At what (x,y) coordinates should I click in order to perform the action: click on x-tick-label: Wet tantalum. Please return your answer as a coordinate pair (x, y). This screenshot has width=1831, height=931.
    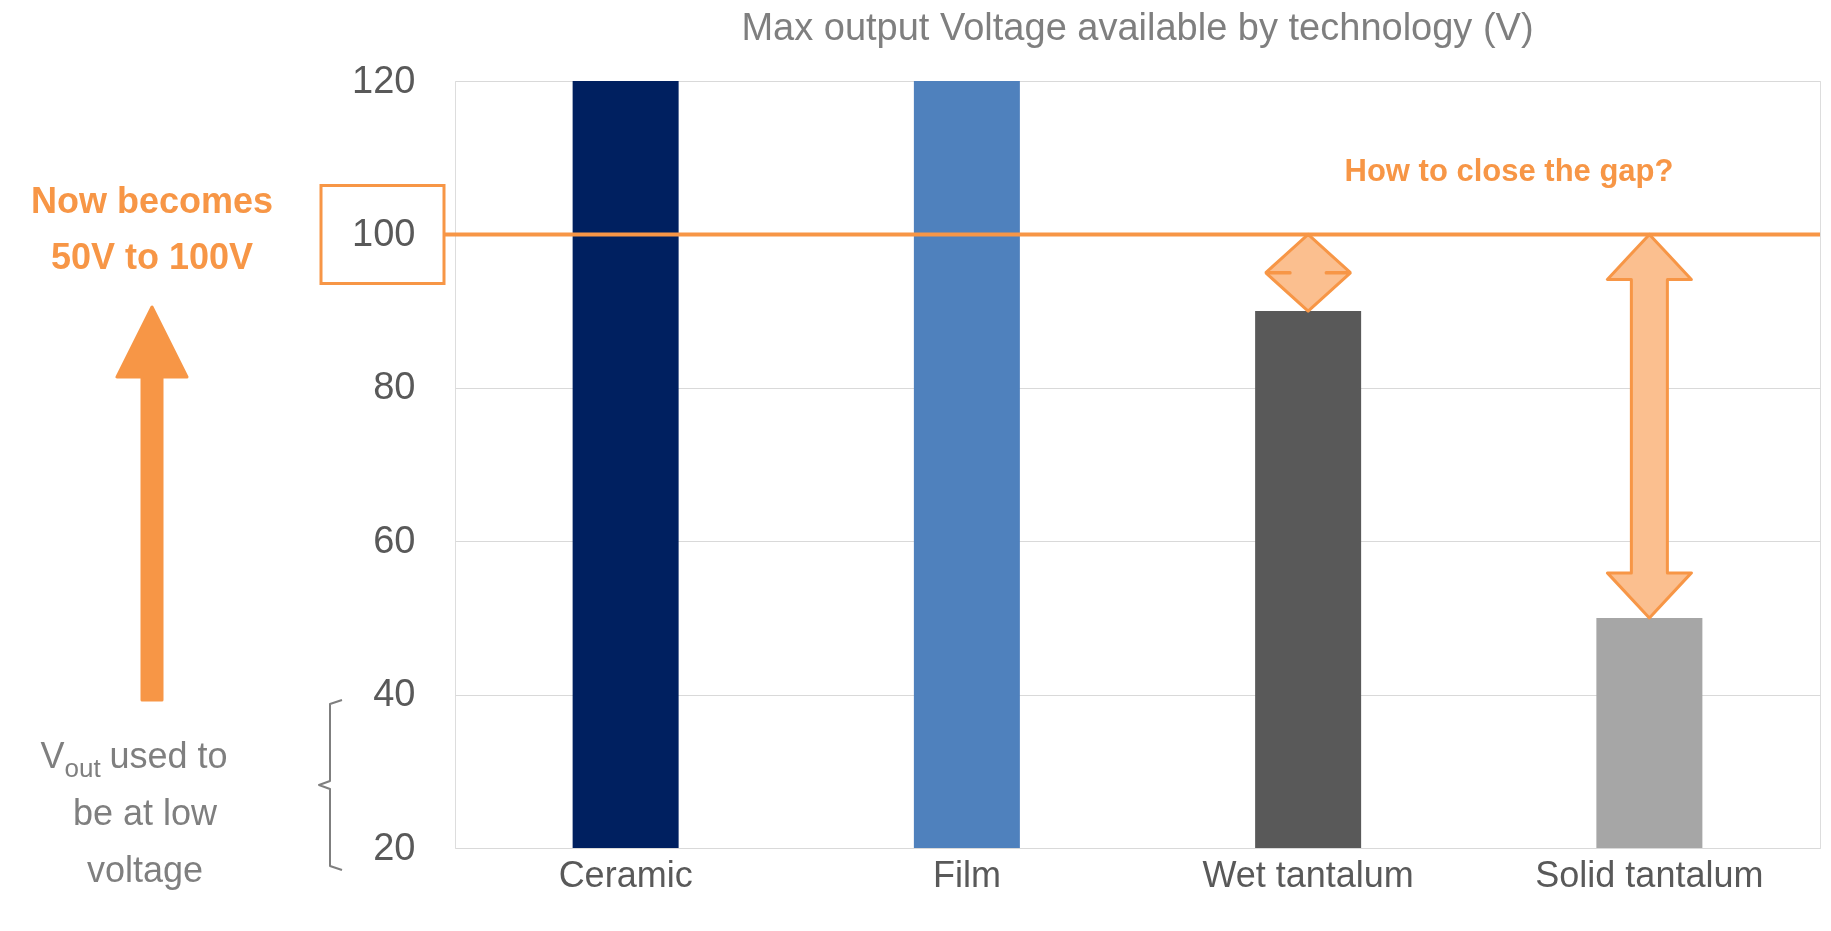
    Looking at the image, I should click on (1308, 874).